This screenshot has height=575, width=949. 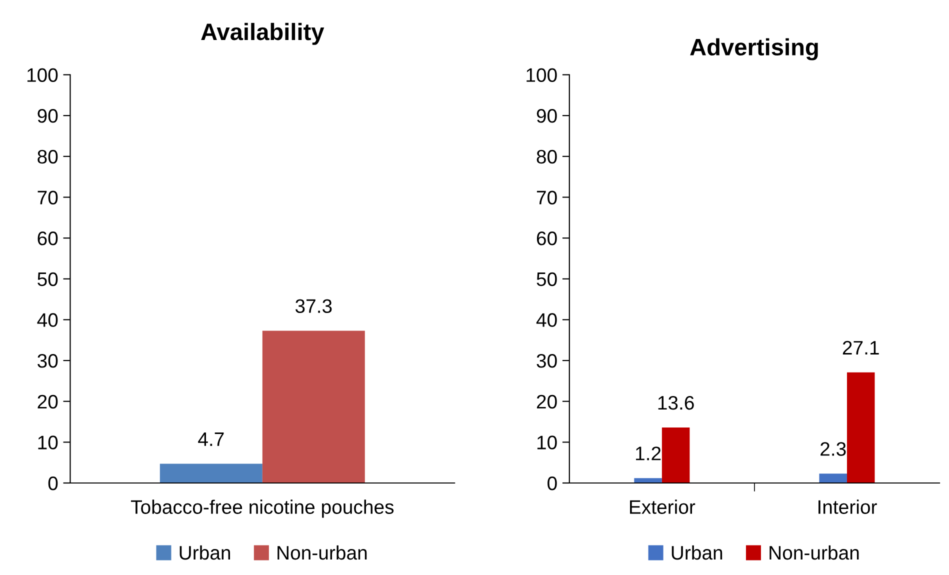 I want to click on data-label: 37.3, so click(x=313, y=306).